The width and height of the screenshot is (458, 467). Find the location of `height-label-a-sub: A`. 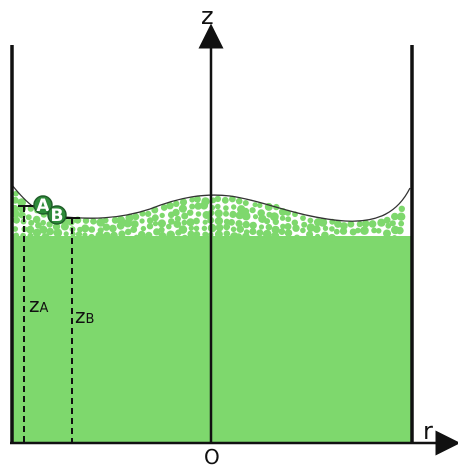

height-label-a-sub: A is located at coordinates (44, 308).